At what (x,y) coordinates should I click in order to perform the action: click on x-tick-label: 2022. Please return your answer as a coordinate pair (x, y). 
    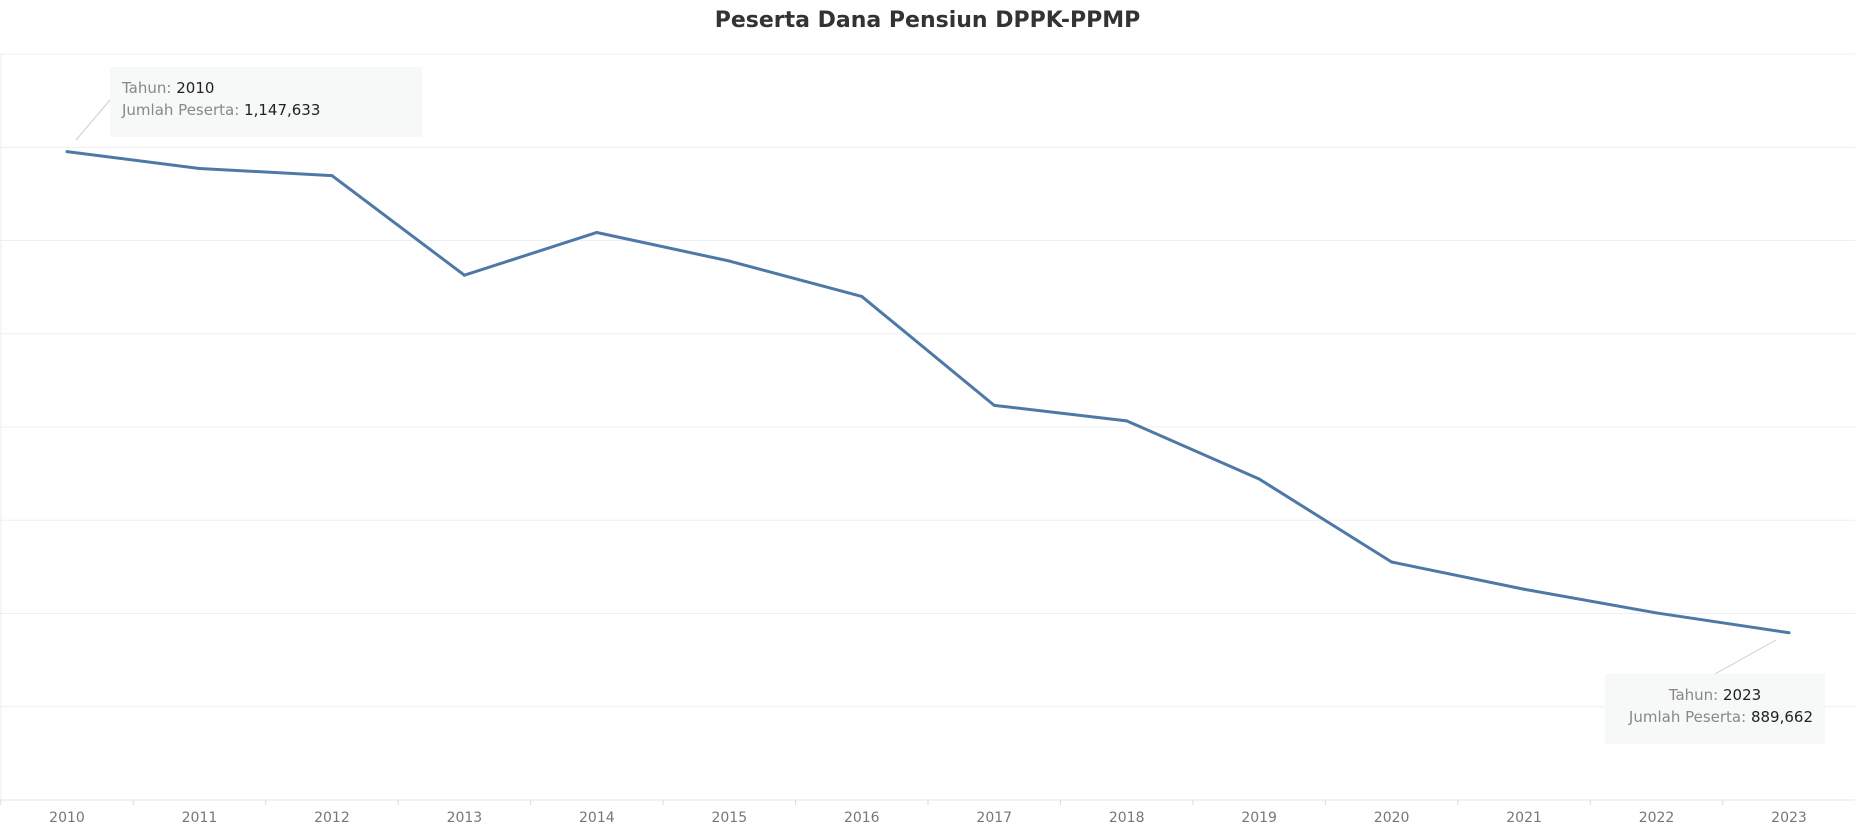
    Looking at the image, I should click on (1657, 818).